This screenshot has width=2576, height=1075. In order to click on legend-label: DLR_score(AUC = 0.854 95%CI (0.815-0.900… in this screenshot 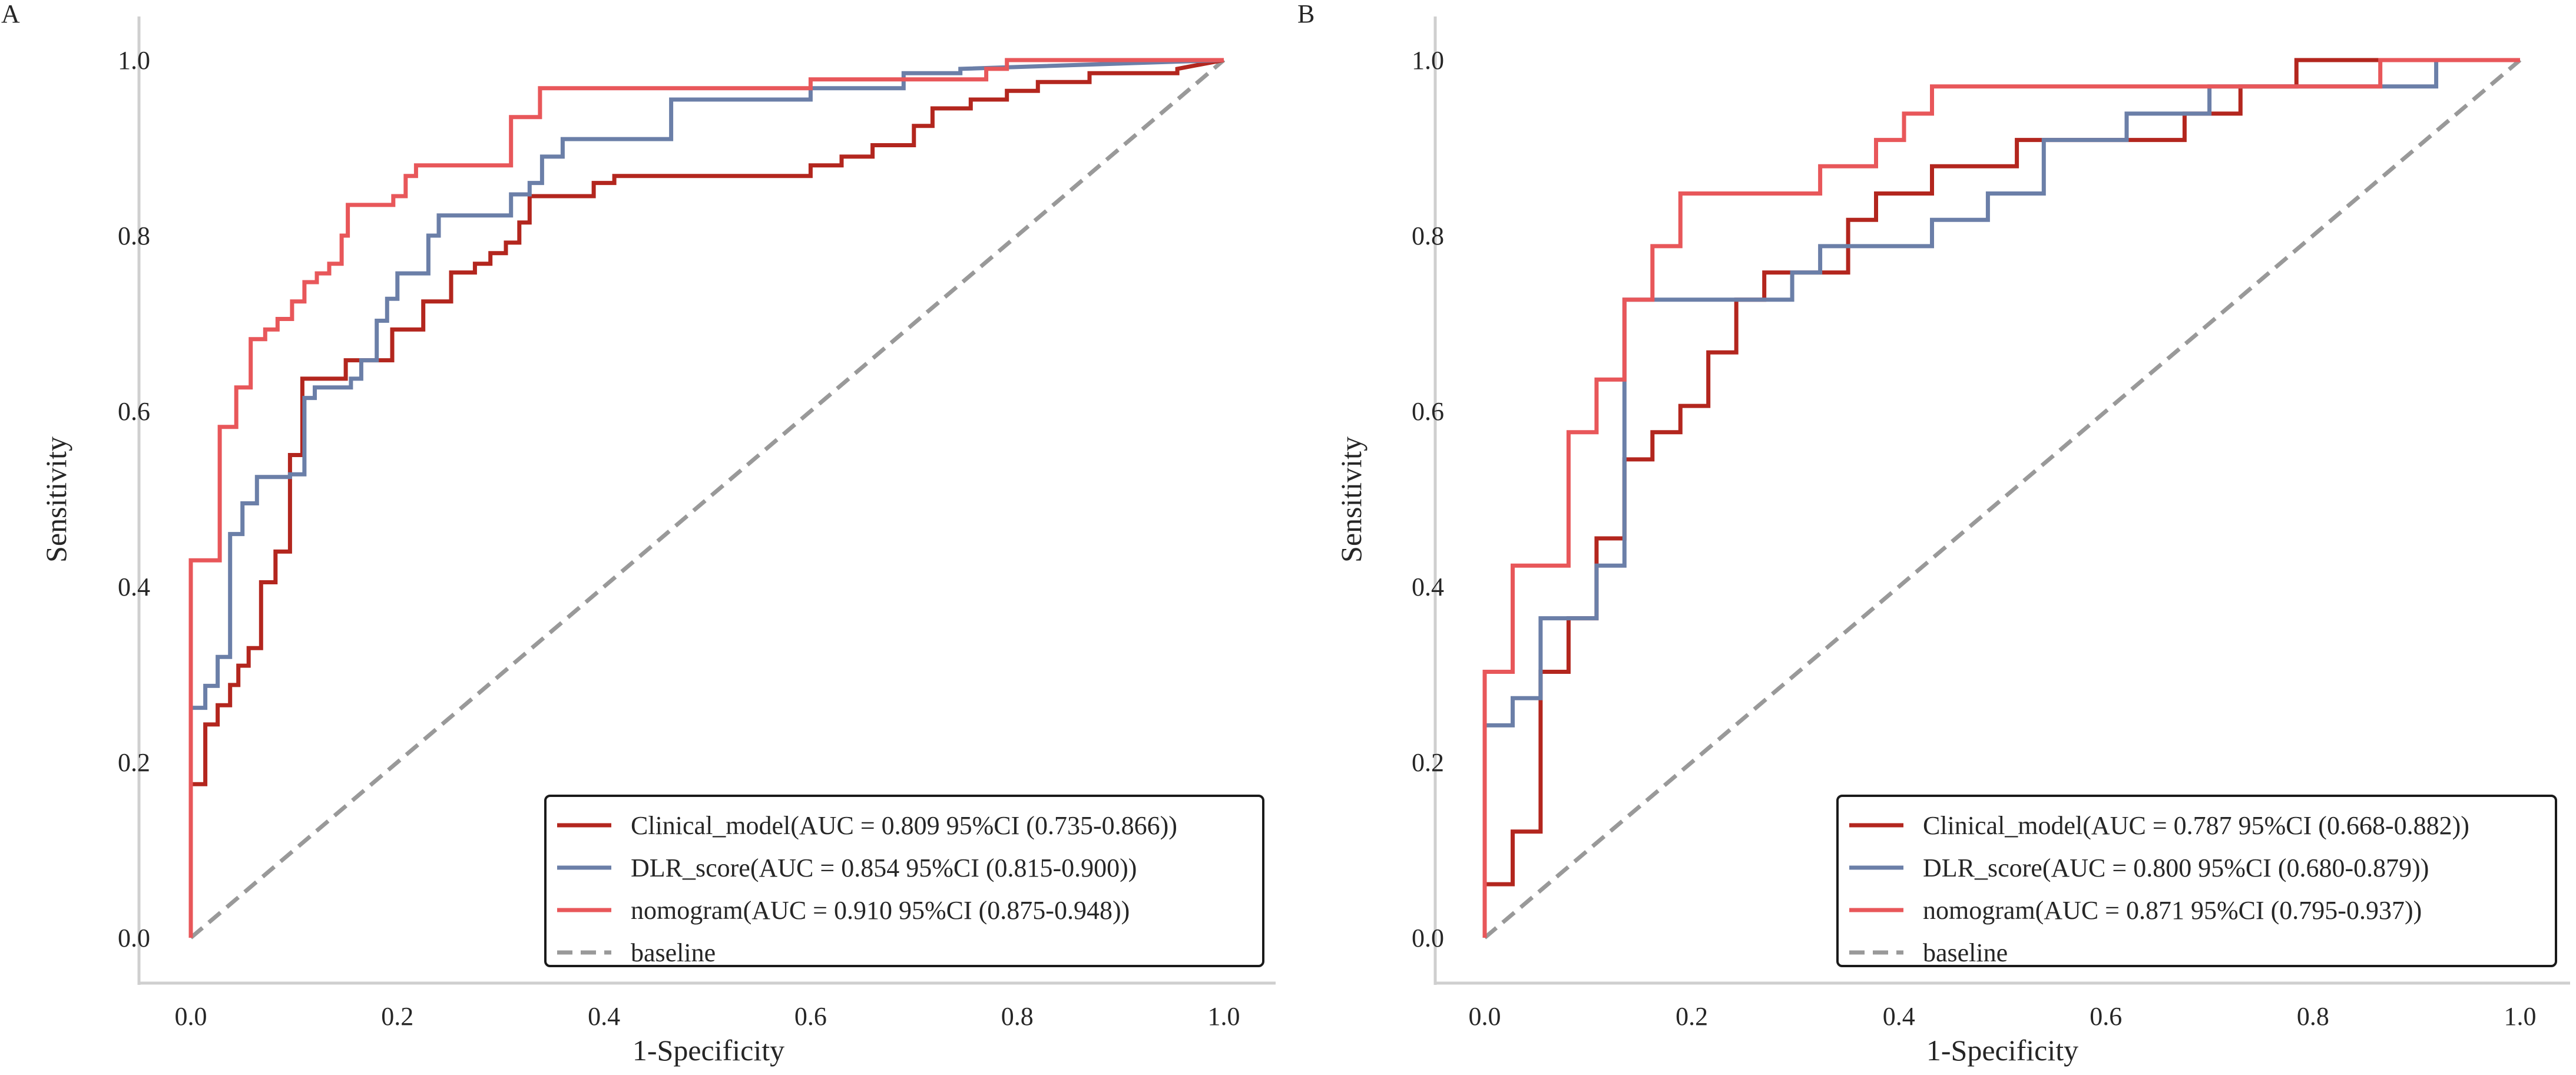, I will do `click(884, 868)`.